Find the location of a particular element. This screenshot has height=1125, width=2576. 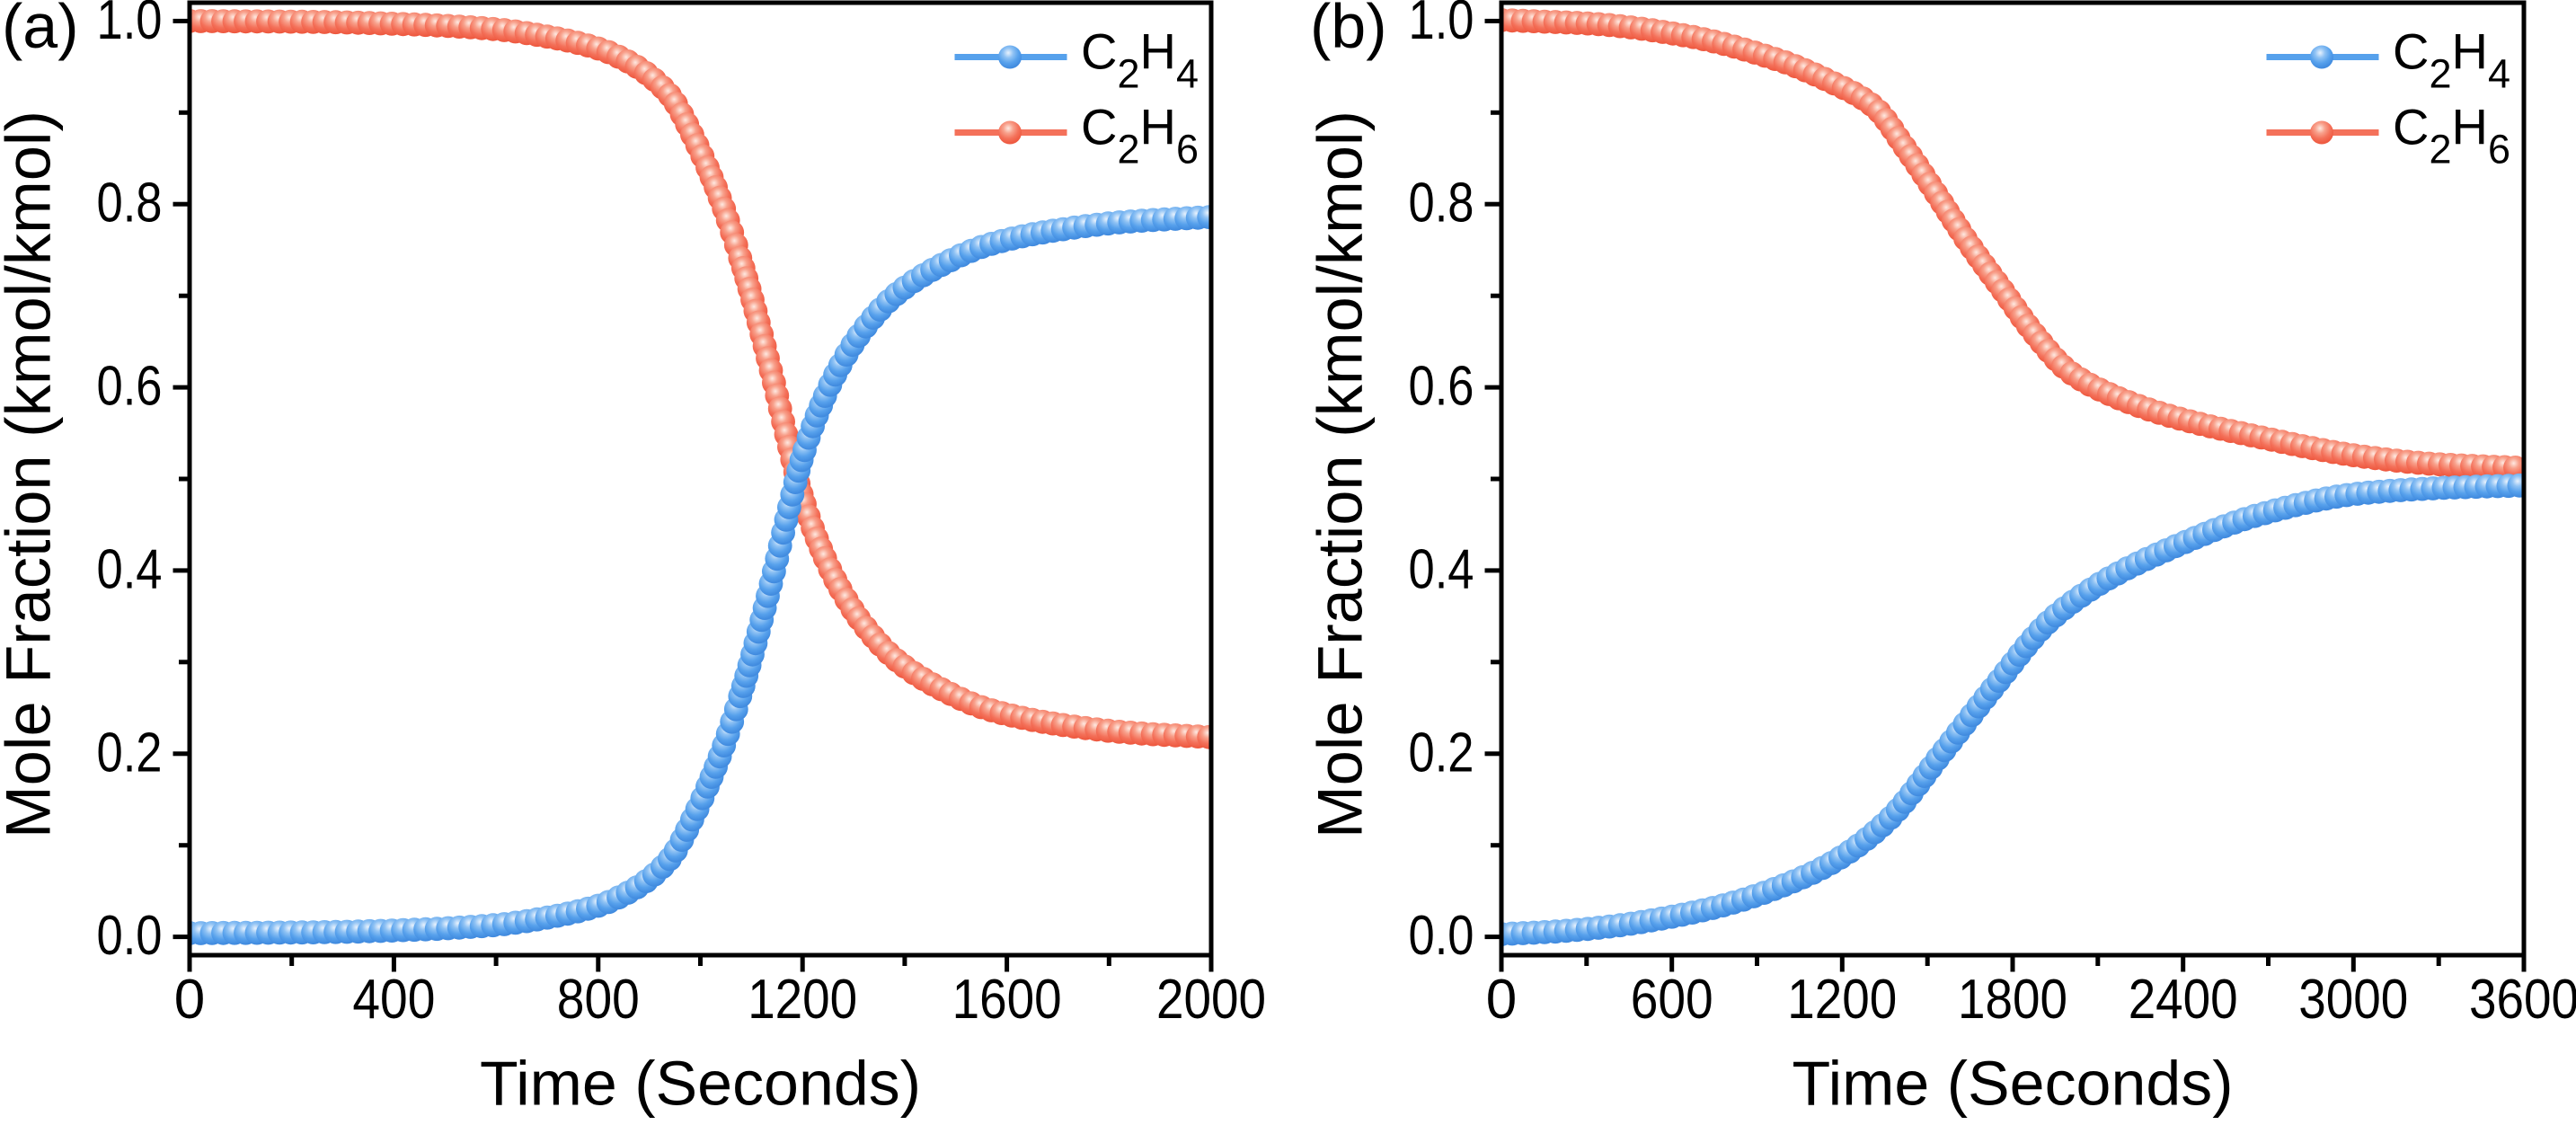

svg-text: 1600 is located at coordinates (1007, 1000).